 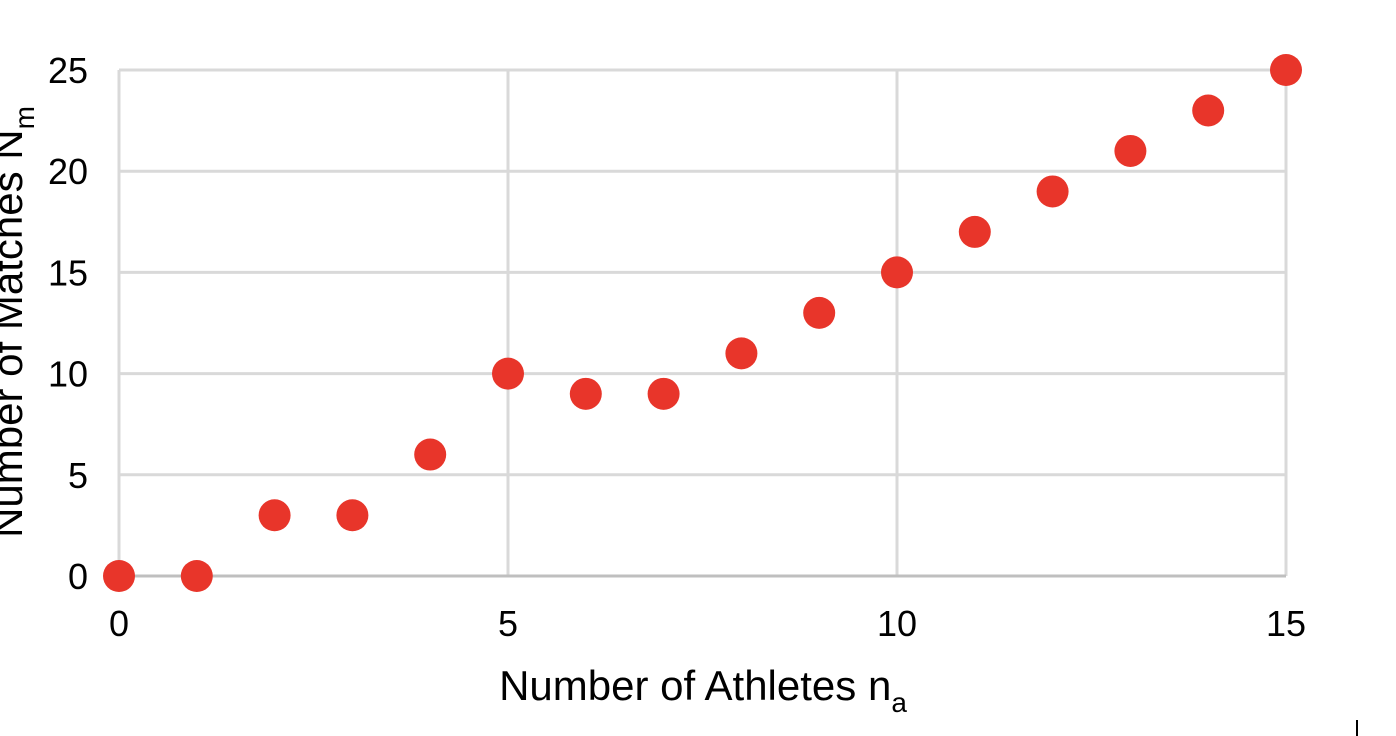 What do you see at coordinates (695, 685) in the screenshot?
I see `x-axis-title-main: Number of Athletes n` at bounding box center [695, 685].